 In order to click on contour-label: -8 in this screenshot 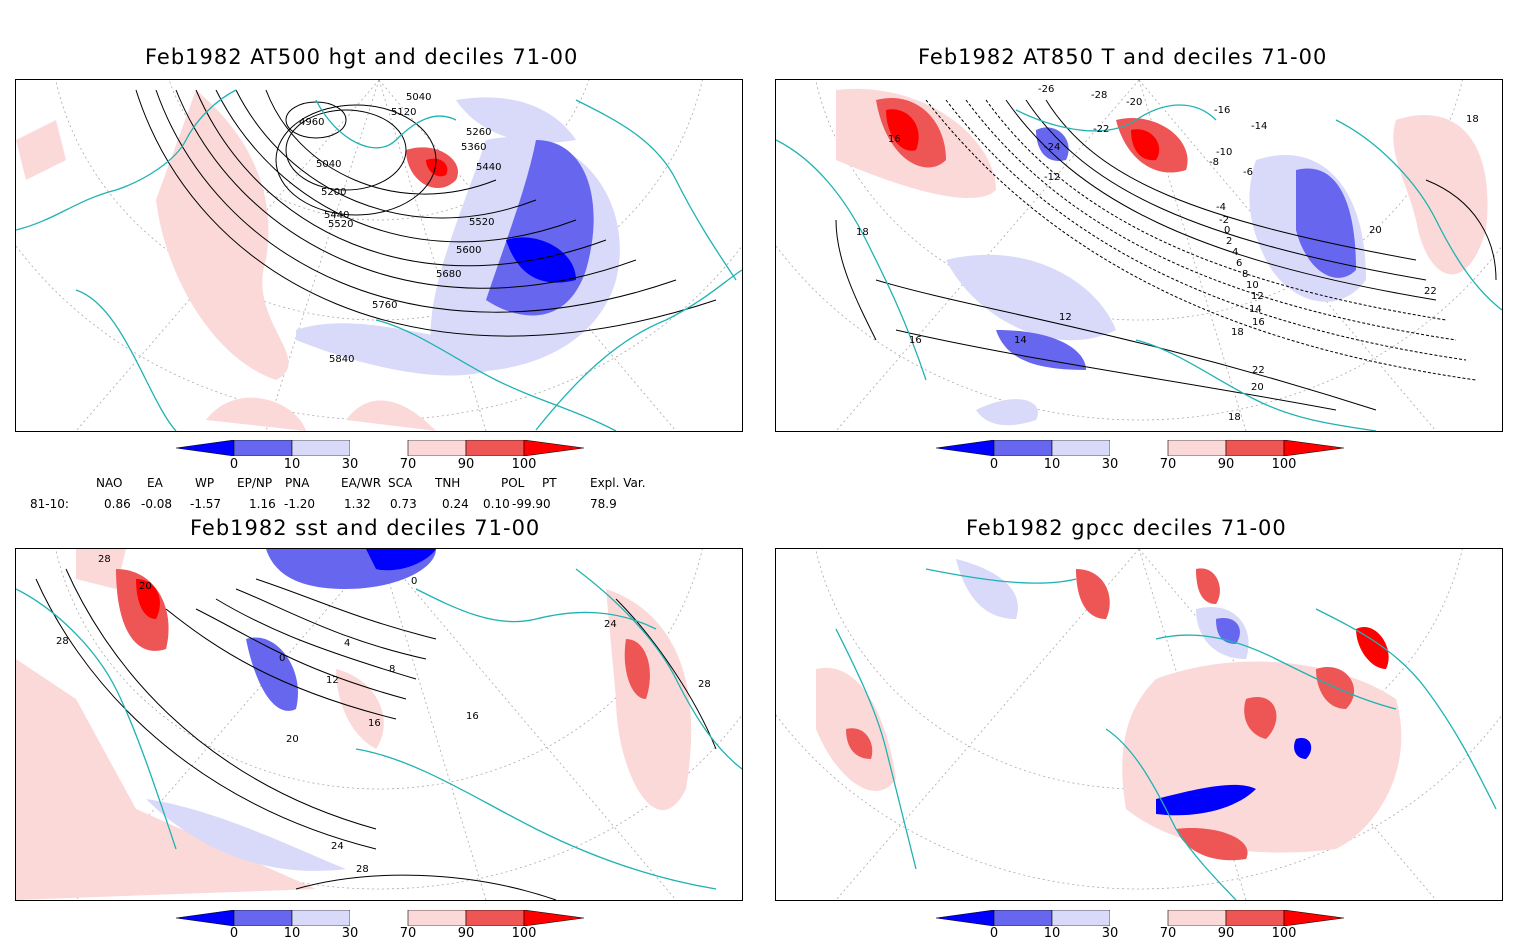, I will do `click(1214, 162)`.